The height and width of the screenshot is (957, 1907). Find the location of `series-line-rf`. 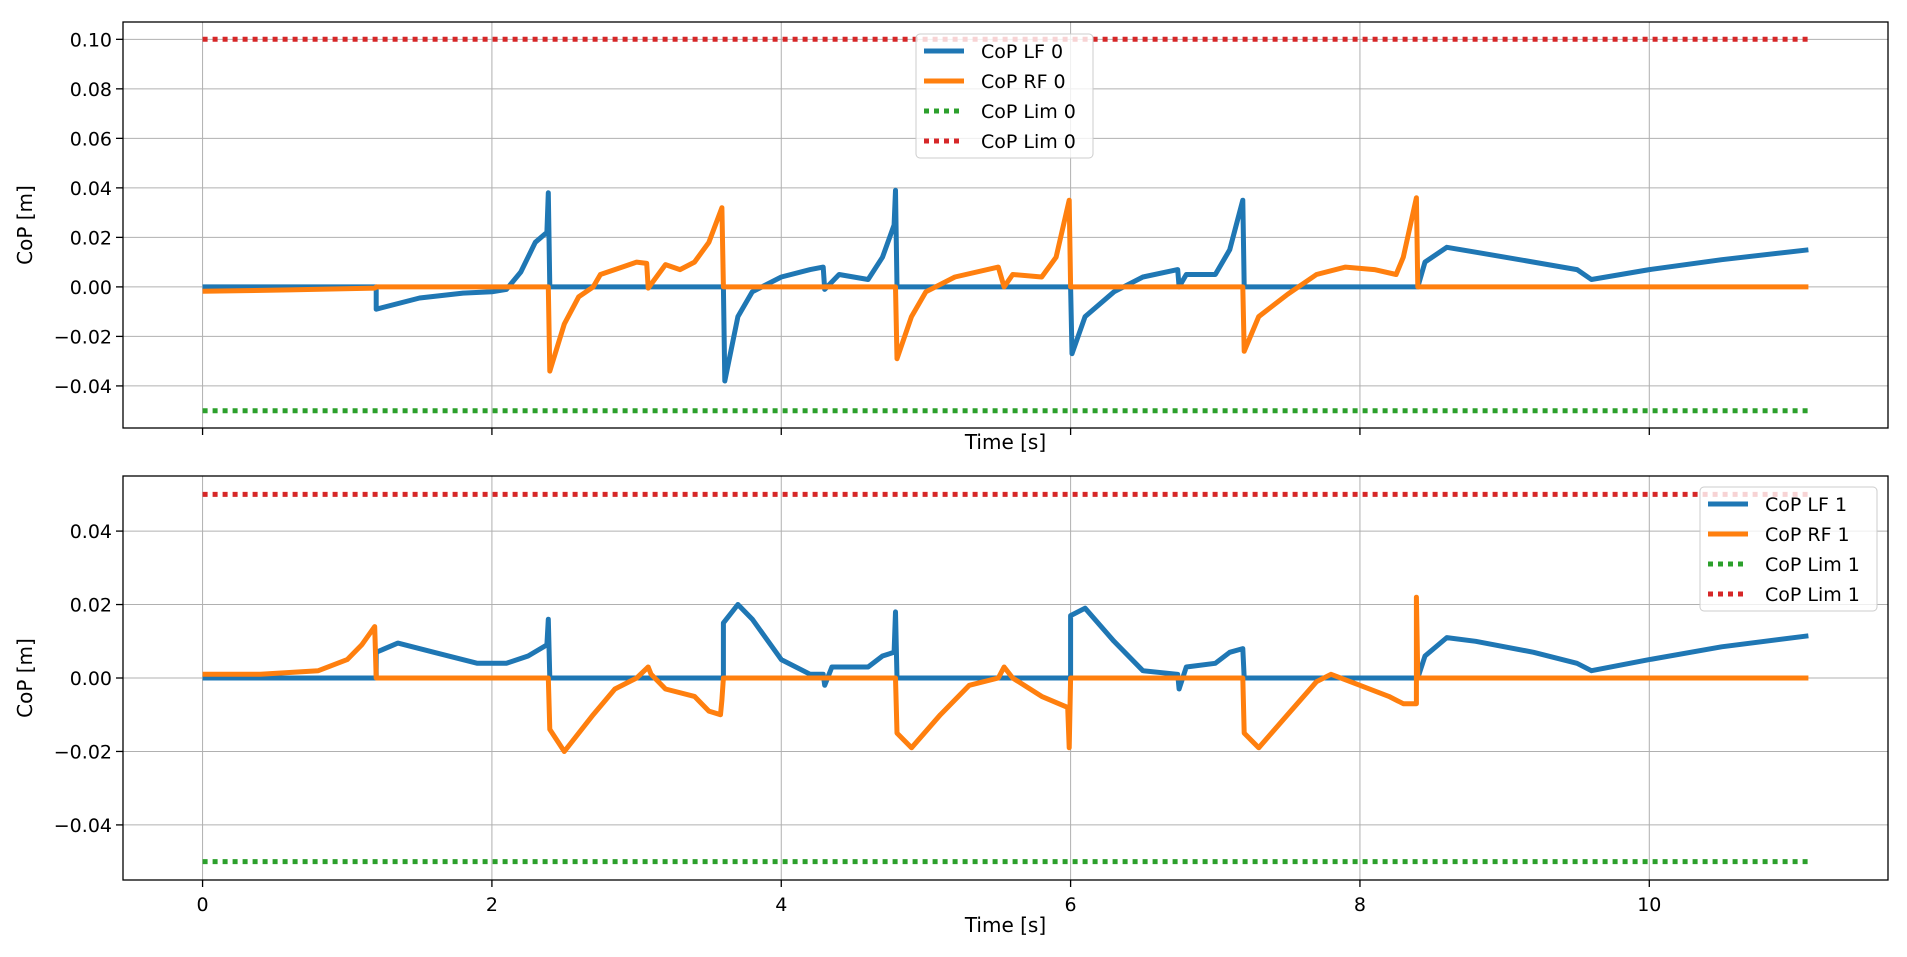

series-line-rf is located at coordinates (1005, 674).